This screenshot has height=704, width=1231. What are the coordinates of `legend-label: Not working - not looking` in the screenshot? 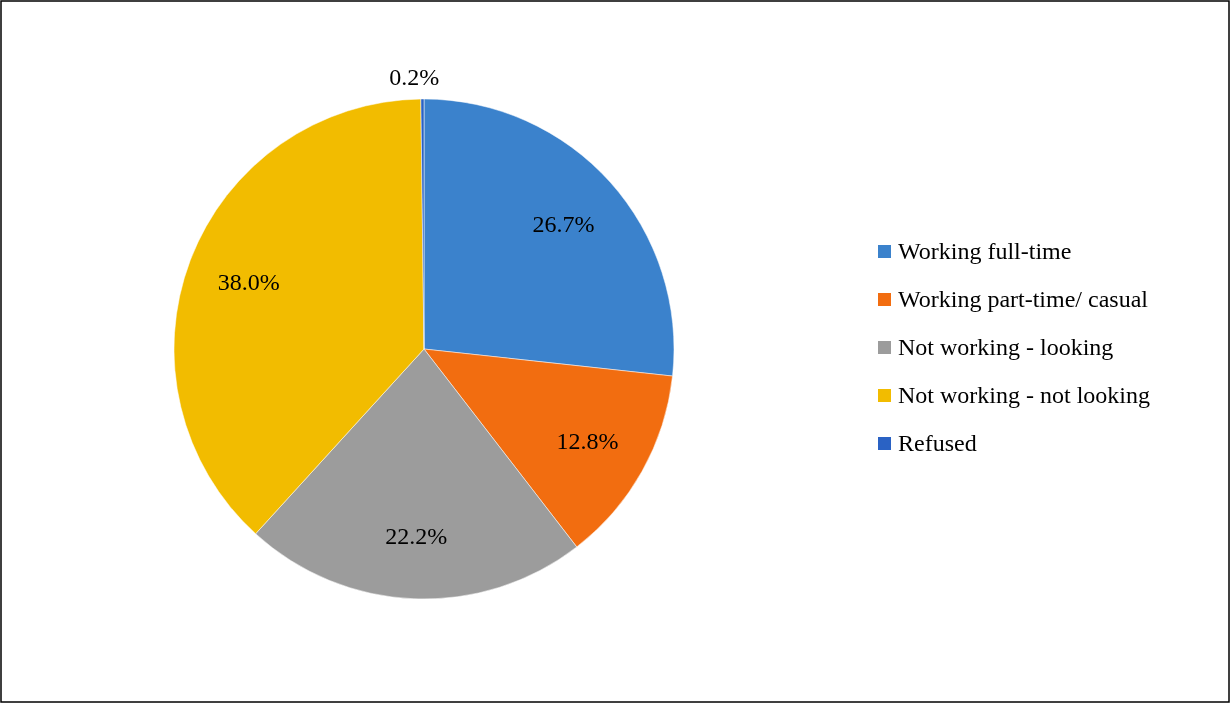 It's located at (1024, 395).